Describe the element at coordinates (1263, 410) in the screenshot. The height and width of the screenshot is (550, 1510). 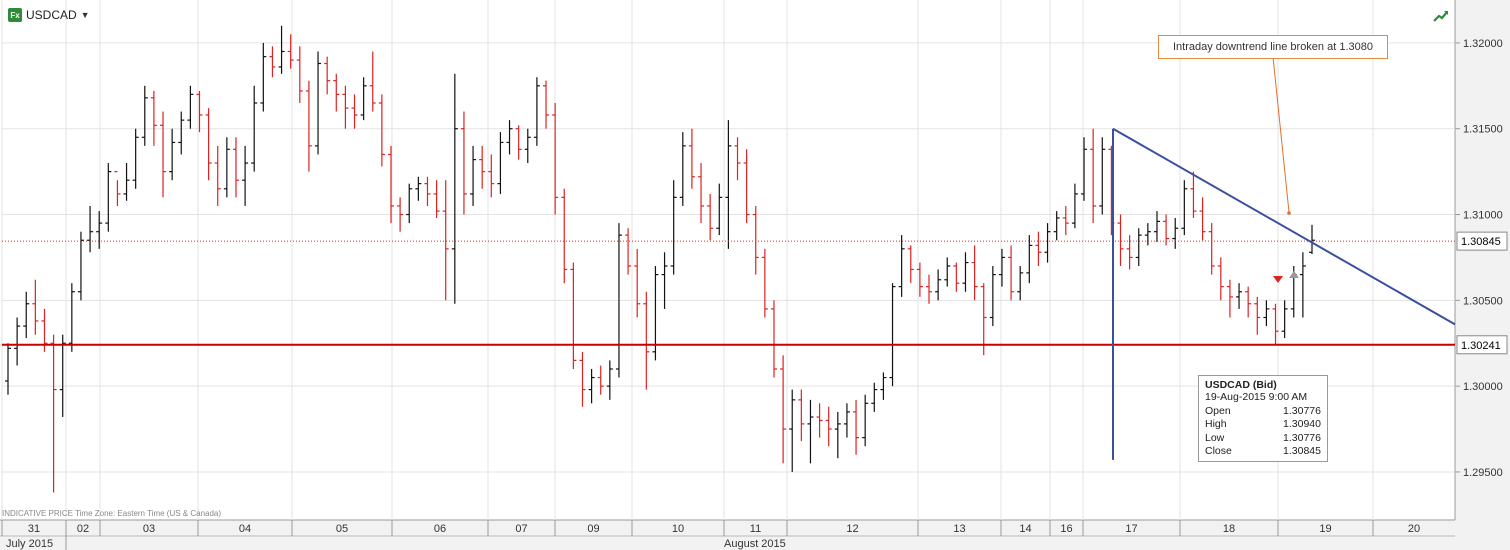
I see `tooltip-row-open: Open 1.30776` at that location.